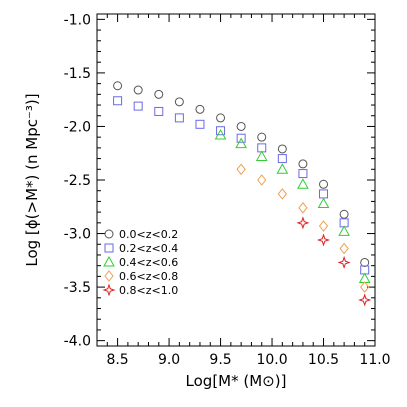 The height and width of the screenshot is (407, 407). What do you see at coordinates (77, 74) in the screenshot?
I see `y-tick-label: -1.5` at bounding box center [77, 74].